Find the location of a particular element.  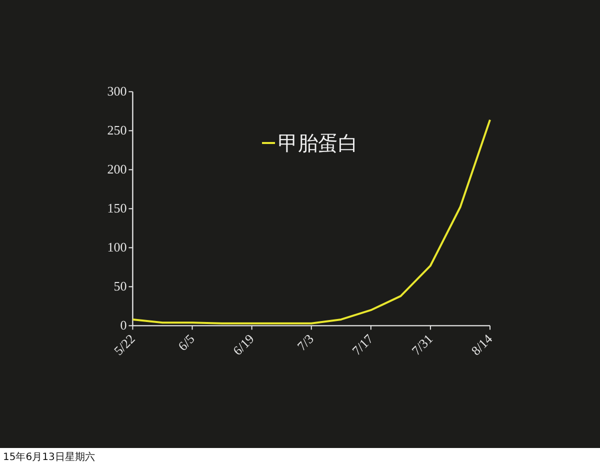

y-tick-label: 150 is located at coordinates (117, 208).